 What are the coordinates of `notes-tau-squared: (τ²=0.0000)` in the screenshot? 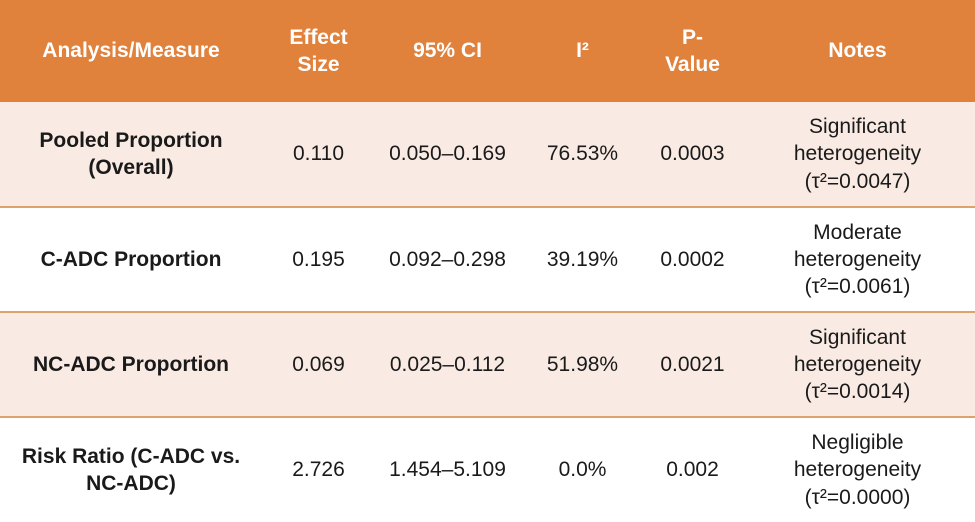 It's located at (857, 497).